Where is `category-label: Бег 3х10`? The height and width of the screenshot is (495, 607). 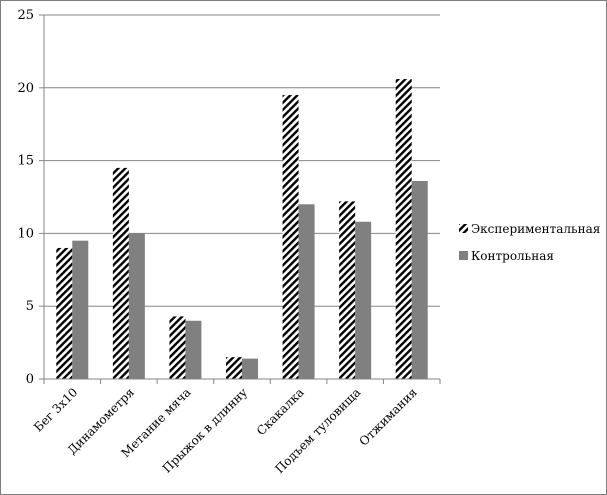 category-label: Бег 3х10 is located at coordinates (55, 409).